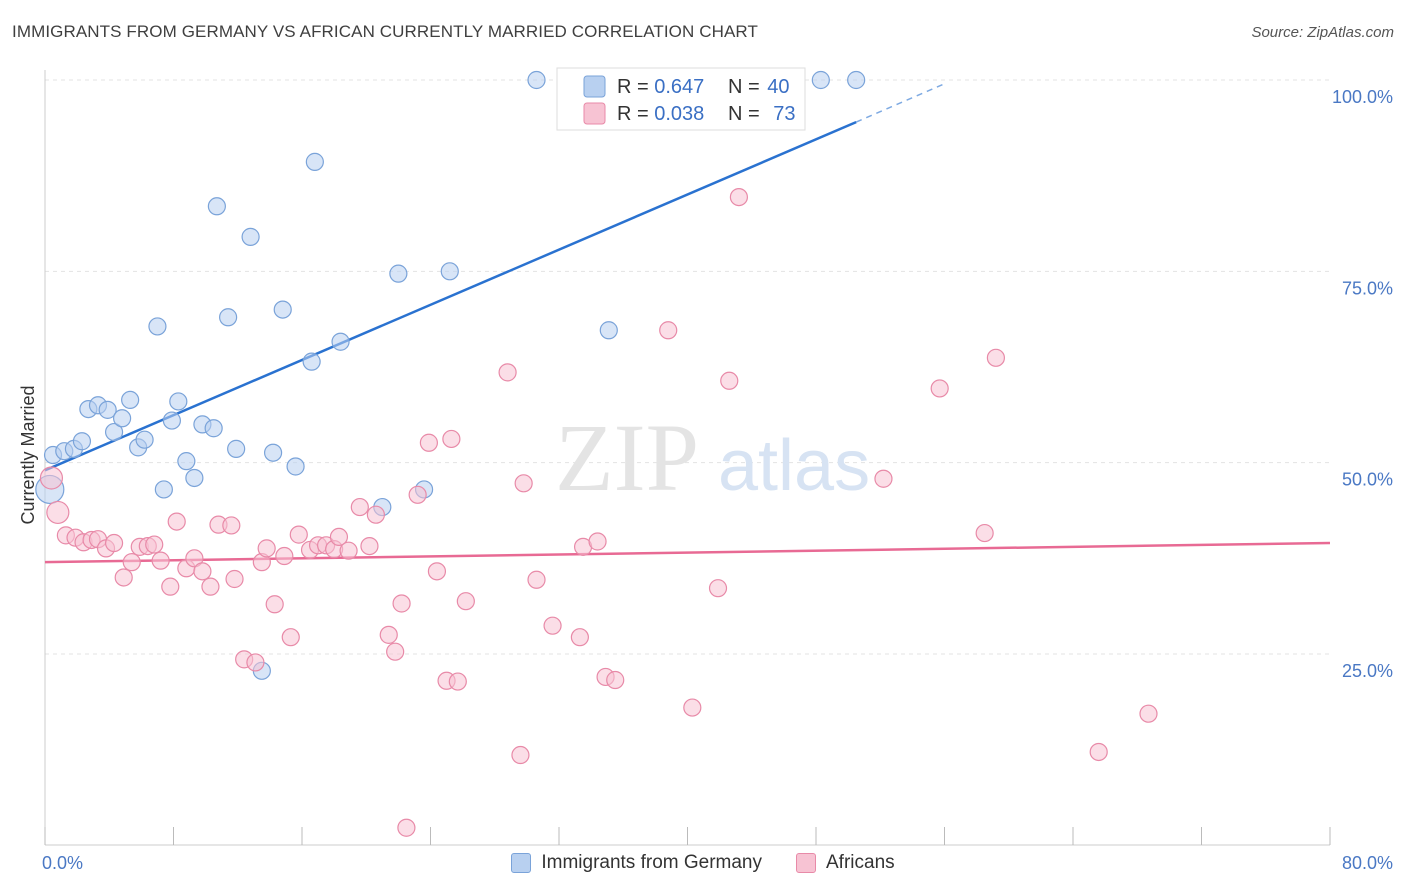 The width and height of the screenshot is (1406, 892). What do you see at coordinates (1367, 480) in the screenshot?
I see `y-tick-label: 50.0%` at bounding box center [1367, 480].